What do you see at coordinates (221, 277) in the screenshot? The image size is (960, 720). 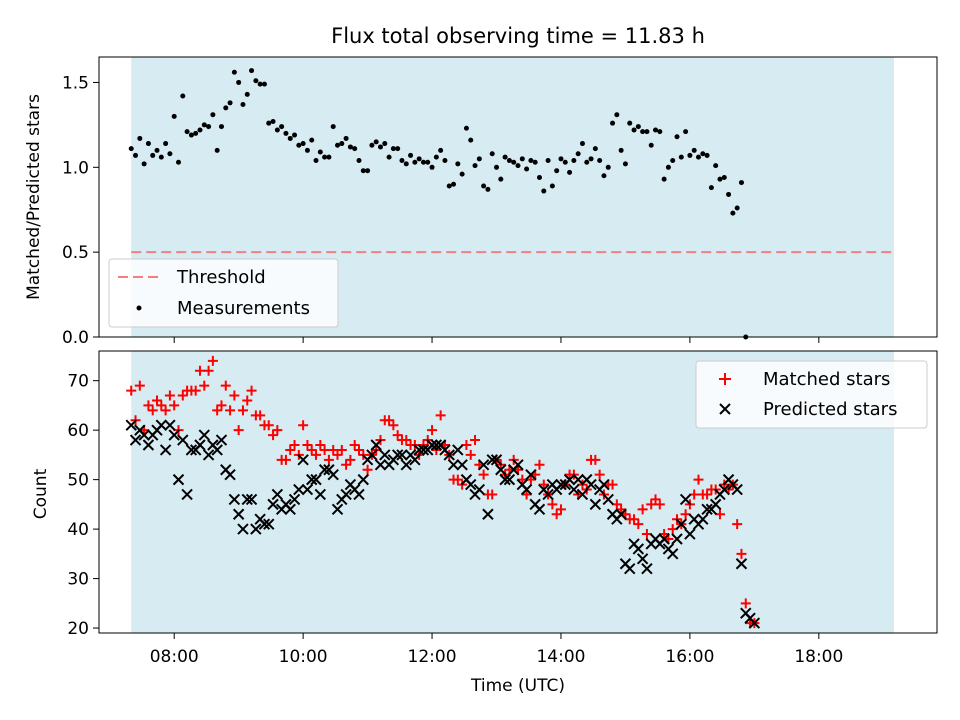 I see `threshold-legend-label: Threshold` at bounding box center [221, 277].